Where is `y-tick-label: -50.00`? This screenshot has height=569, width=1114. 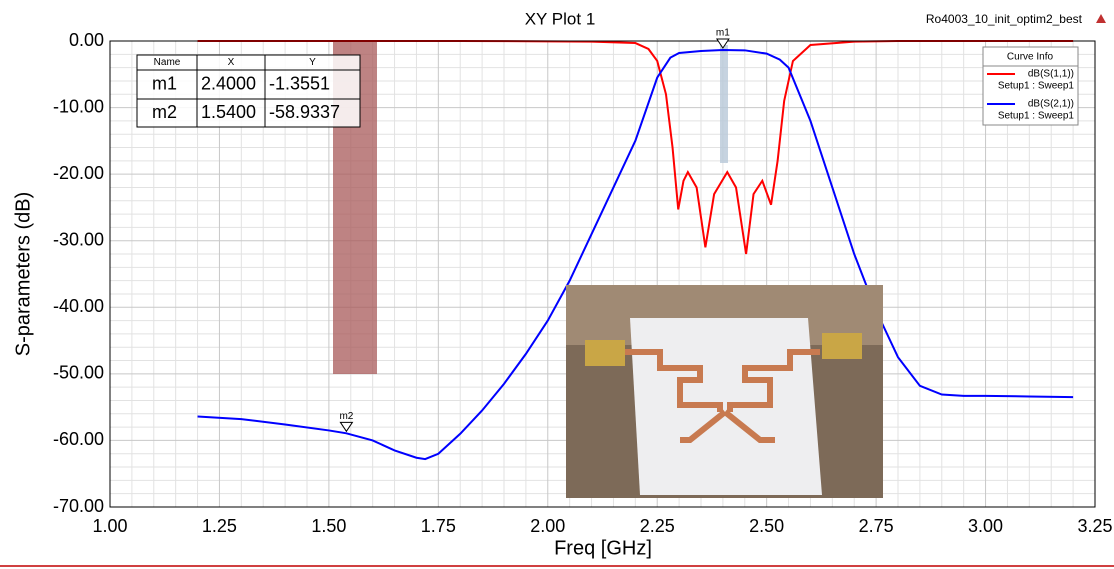
y-tick-label: -50.00 is located at coordinates (78, 373).